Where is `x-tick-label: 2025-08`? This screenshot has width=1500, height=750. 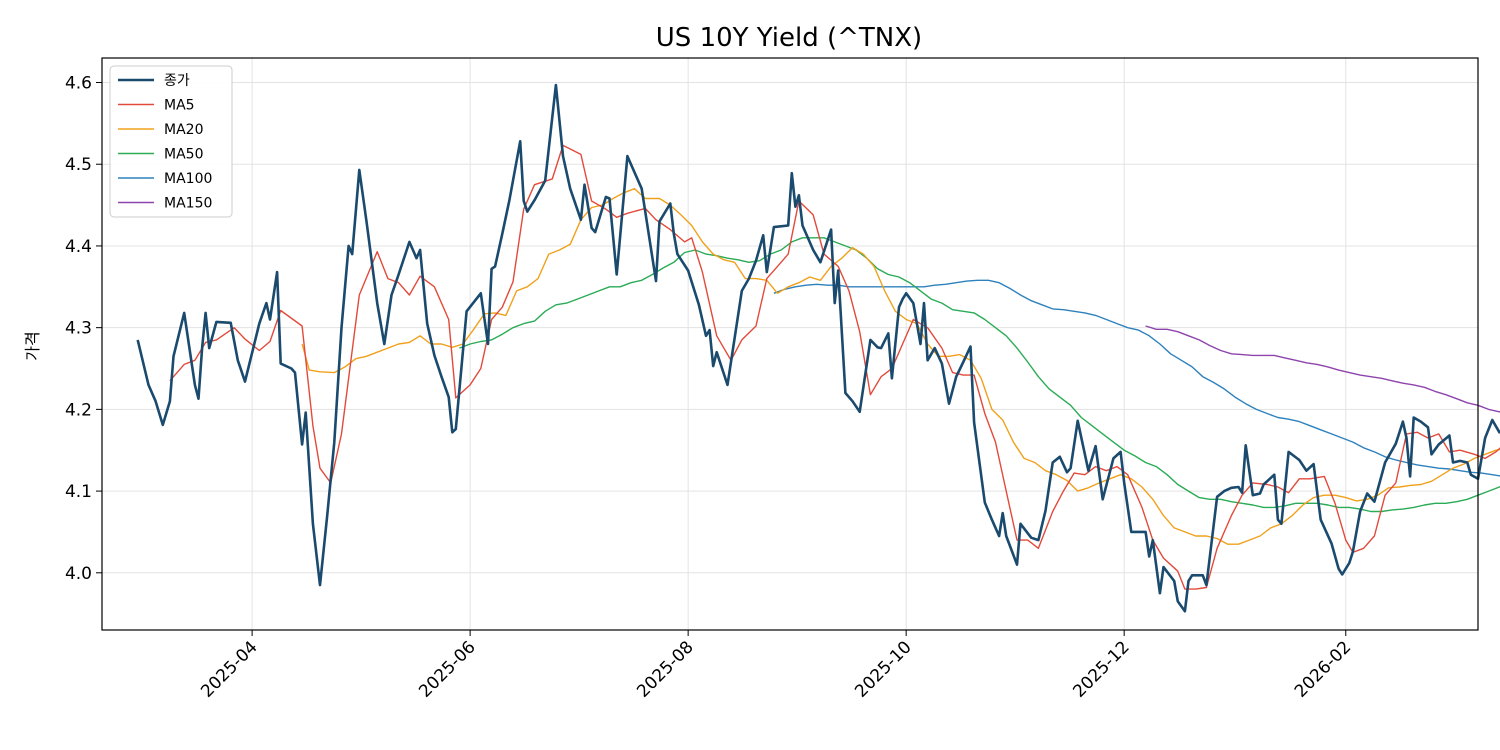
x-tick-label: 2025-08 is located at coordinates (665, 669).